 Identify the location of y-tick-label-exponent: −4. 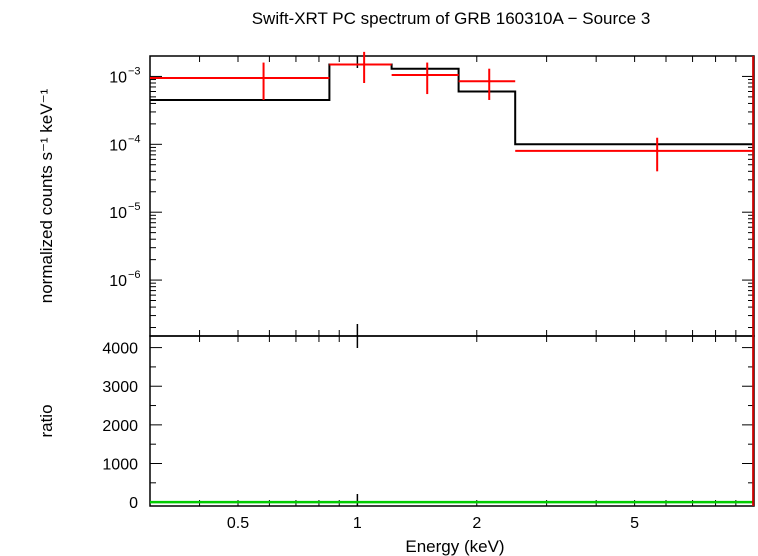
(134, 139).